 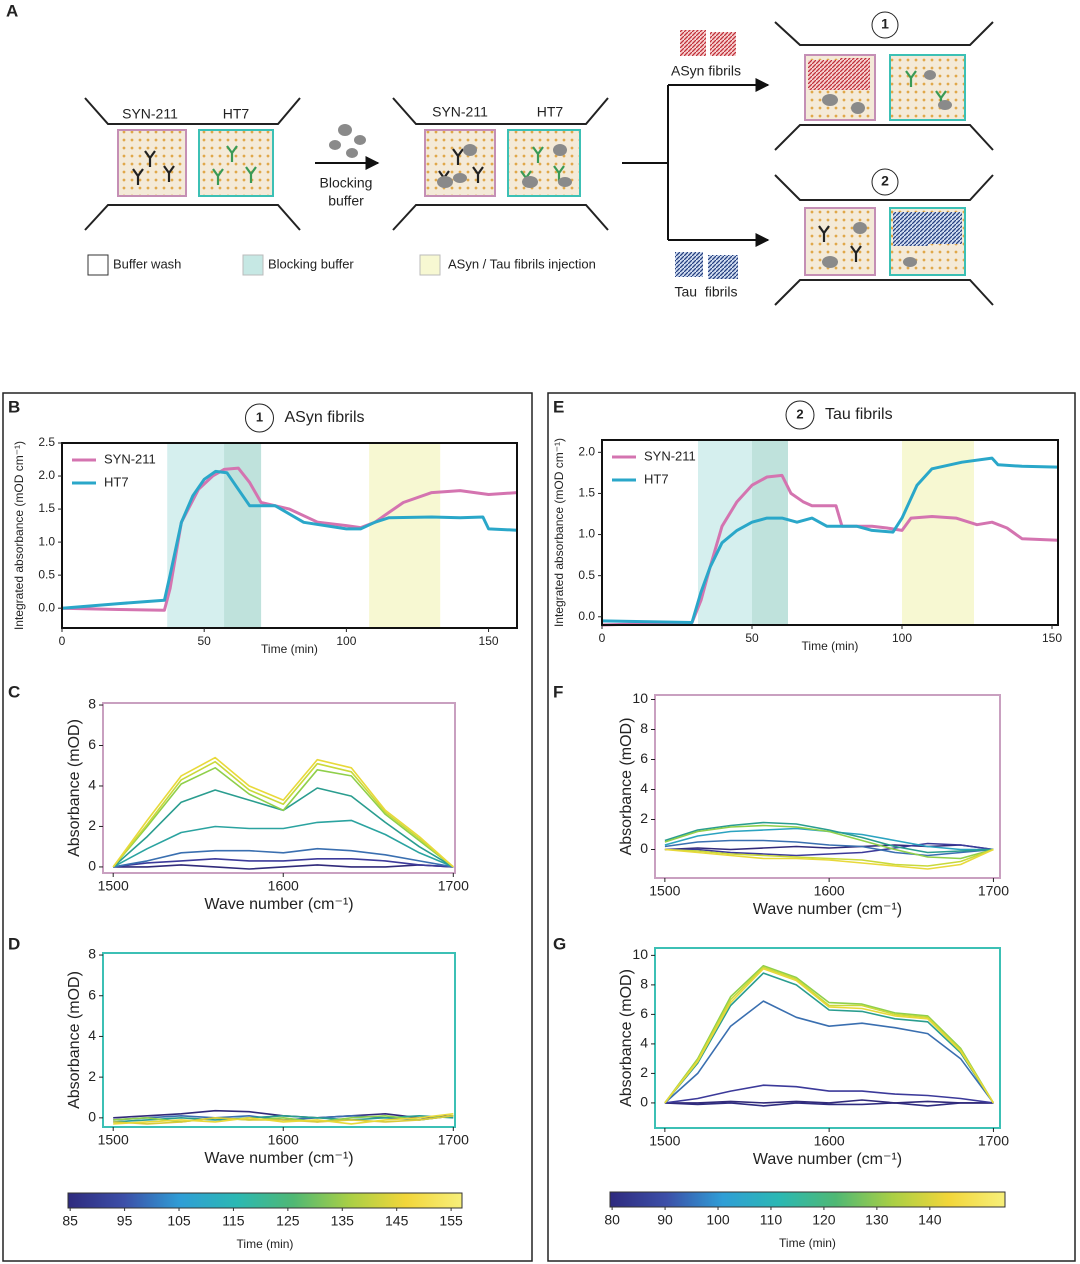 I want to click on chip-label: HT7, so click(x=550, y=112).